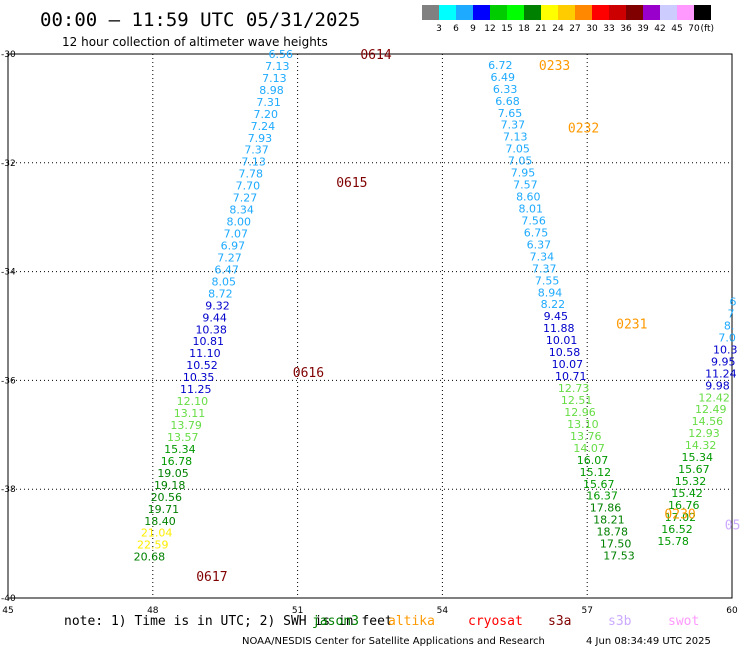 Image resolution: width=740 pixels, height=650 pixels. I want to click on wave-height-point: 16.78, so click(177, 461).